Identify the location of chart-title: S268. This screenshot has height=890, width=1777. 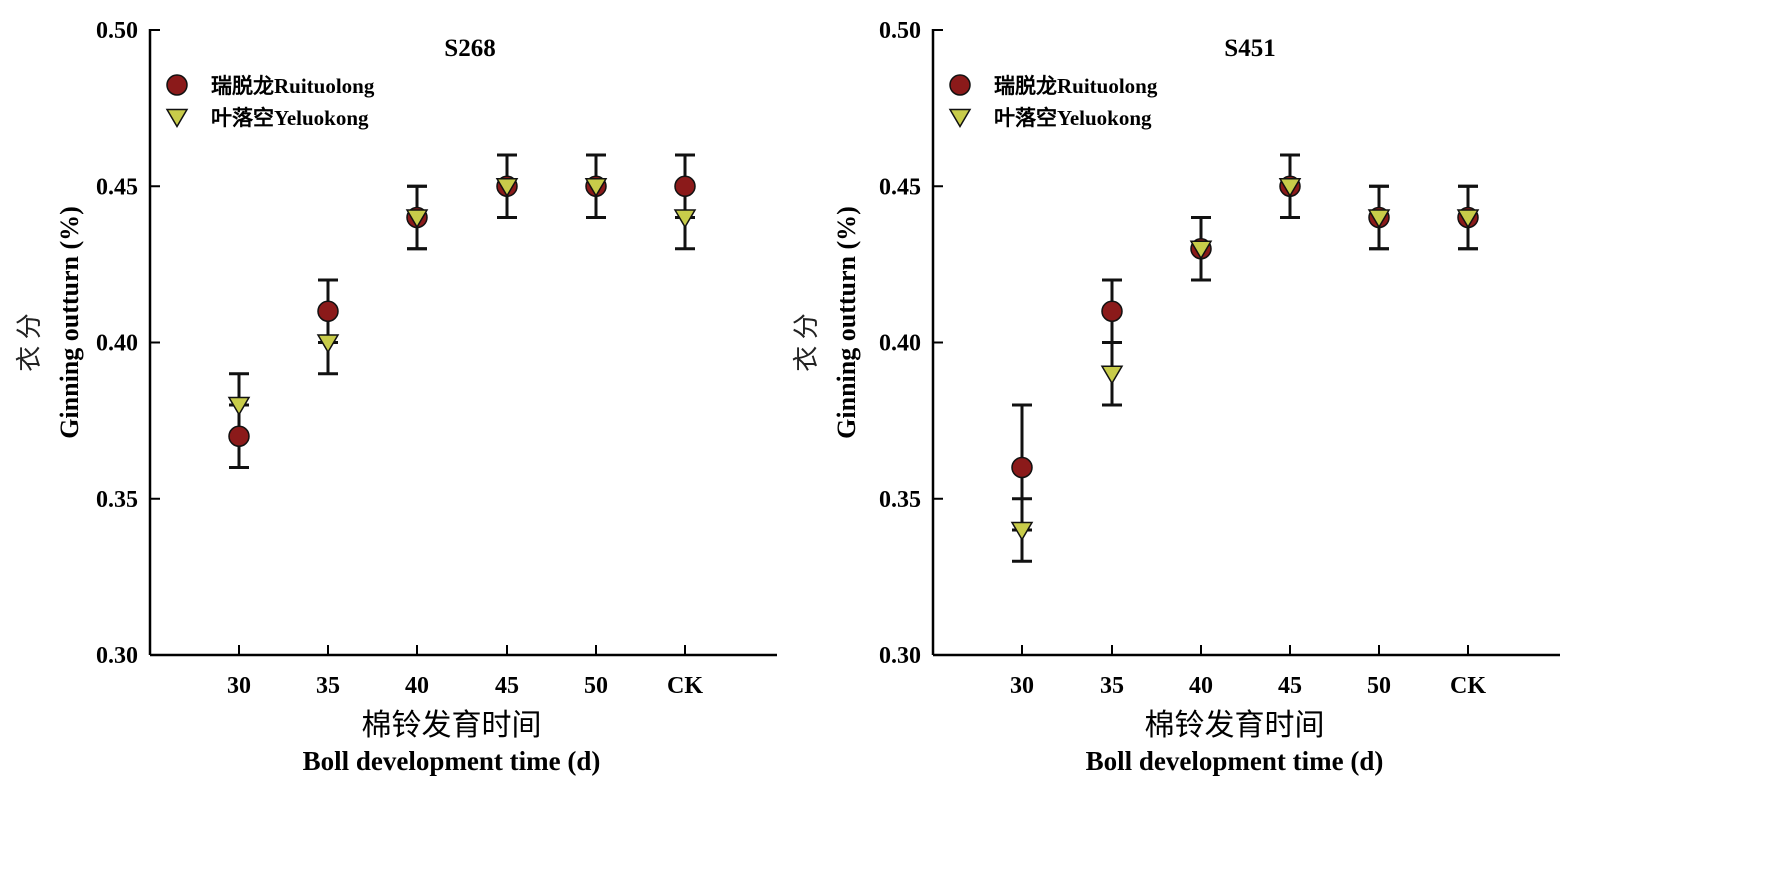
(469, 48).